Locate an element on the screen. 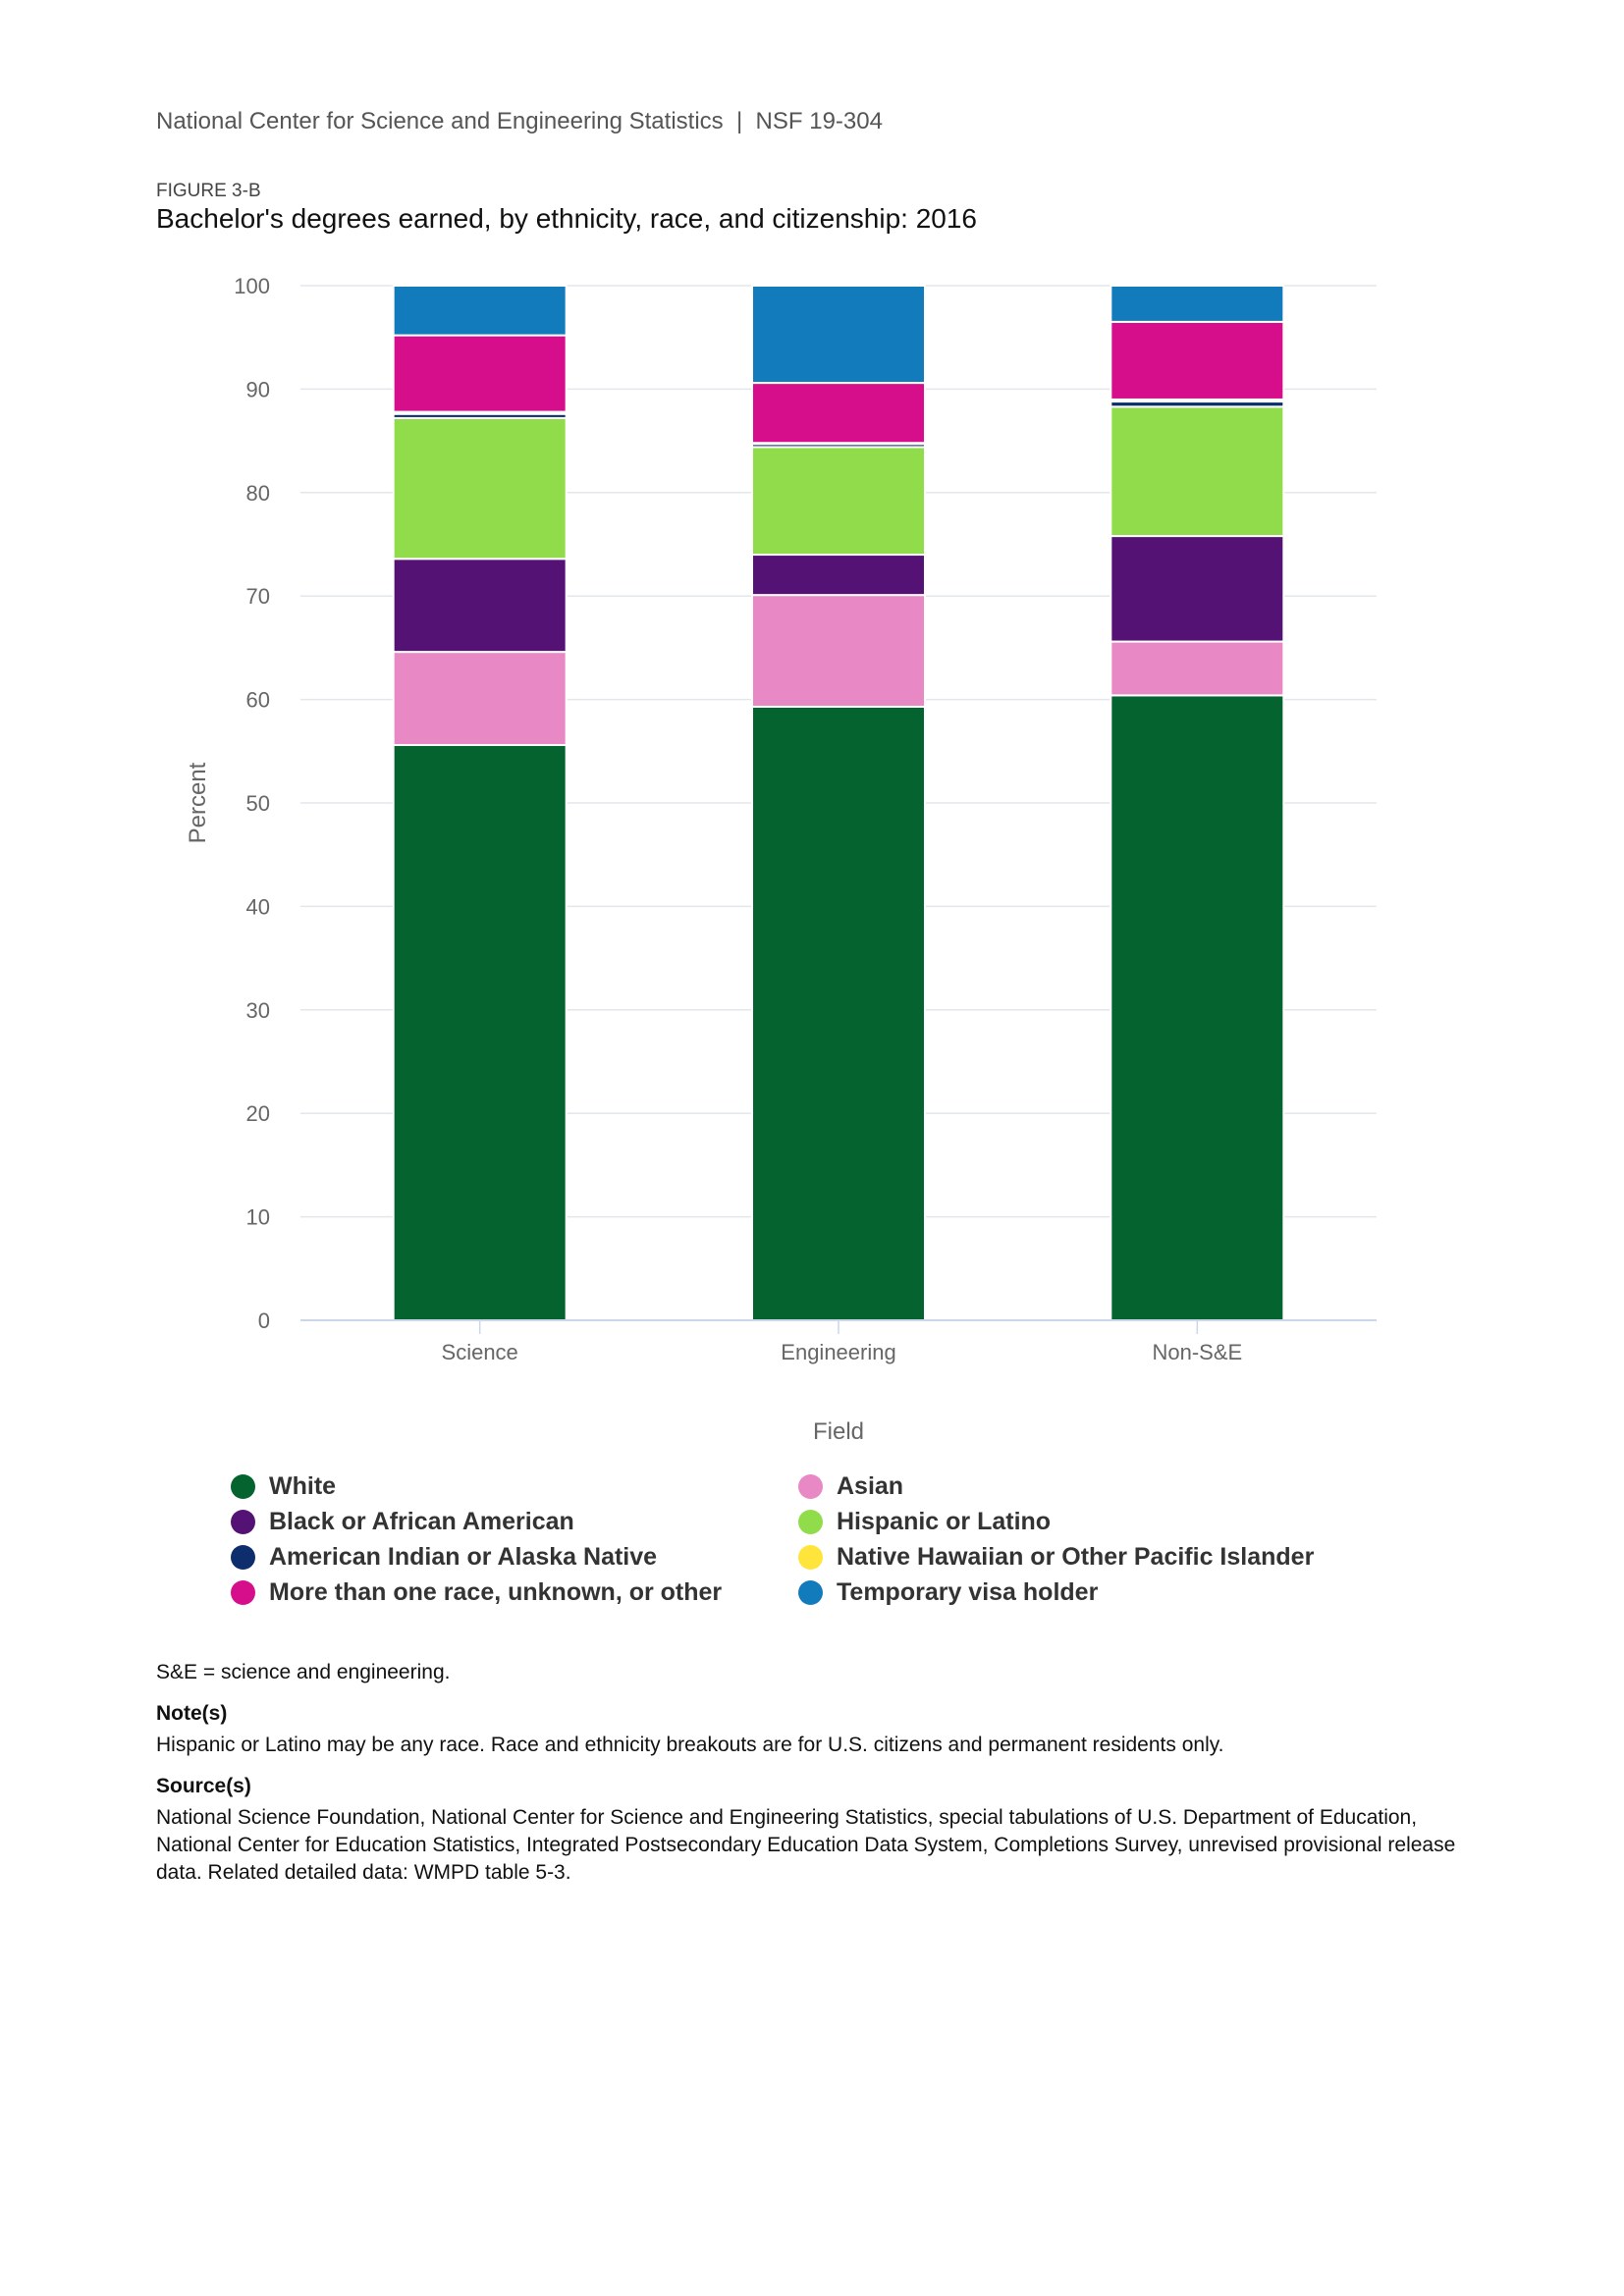  legend-item: White is located at coordinates (283, 1486).